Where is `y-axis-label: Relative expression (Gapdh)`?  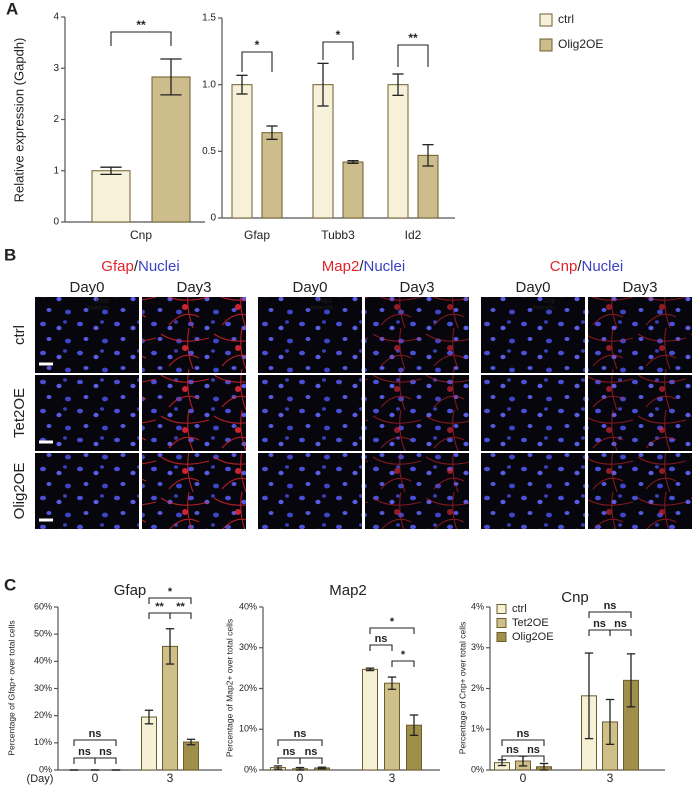
y-axis-label: Relative expression (Gapdh) is located at coordinates (18, 120).